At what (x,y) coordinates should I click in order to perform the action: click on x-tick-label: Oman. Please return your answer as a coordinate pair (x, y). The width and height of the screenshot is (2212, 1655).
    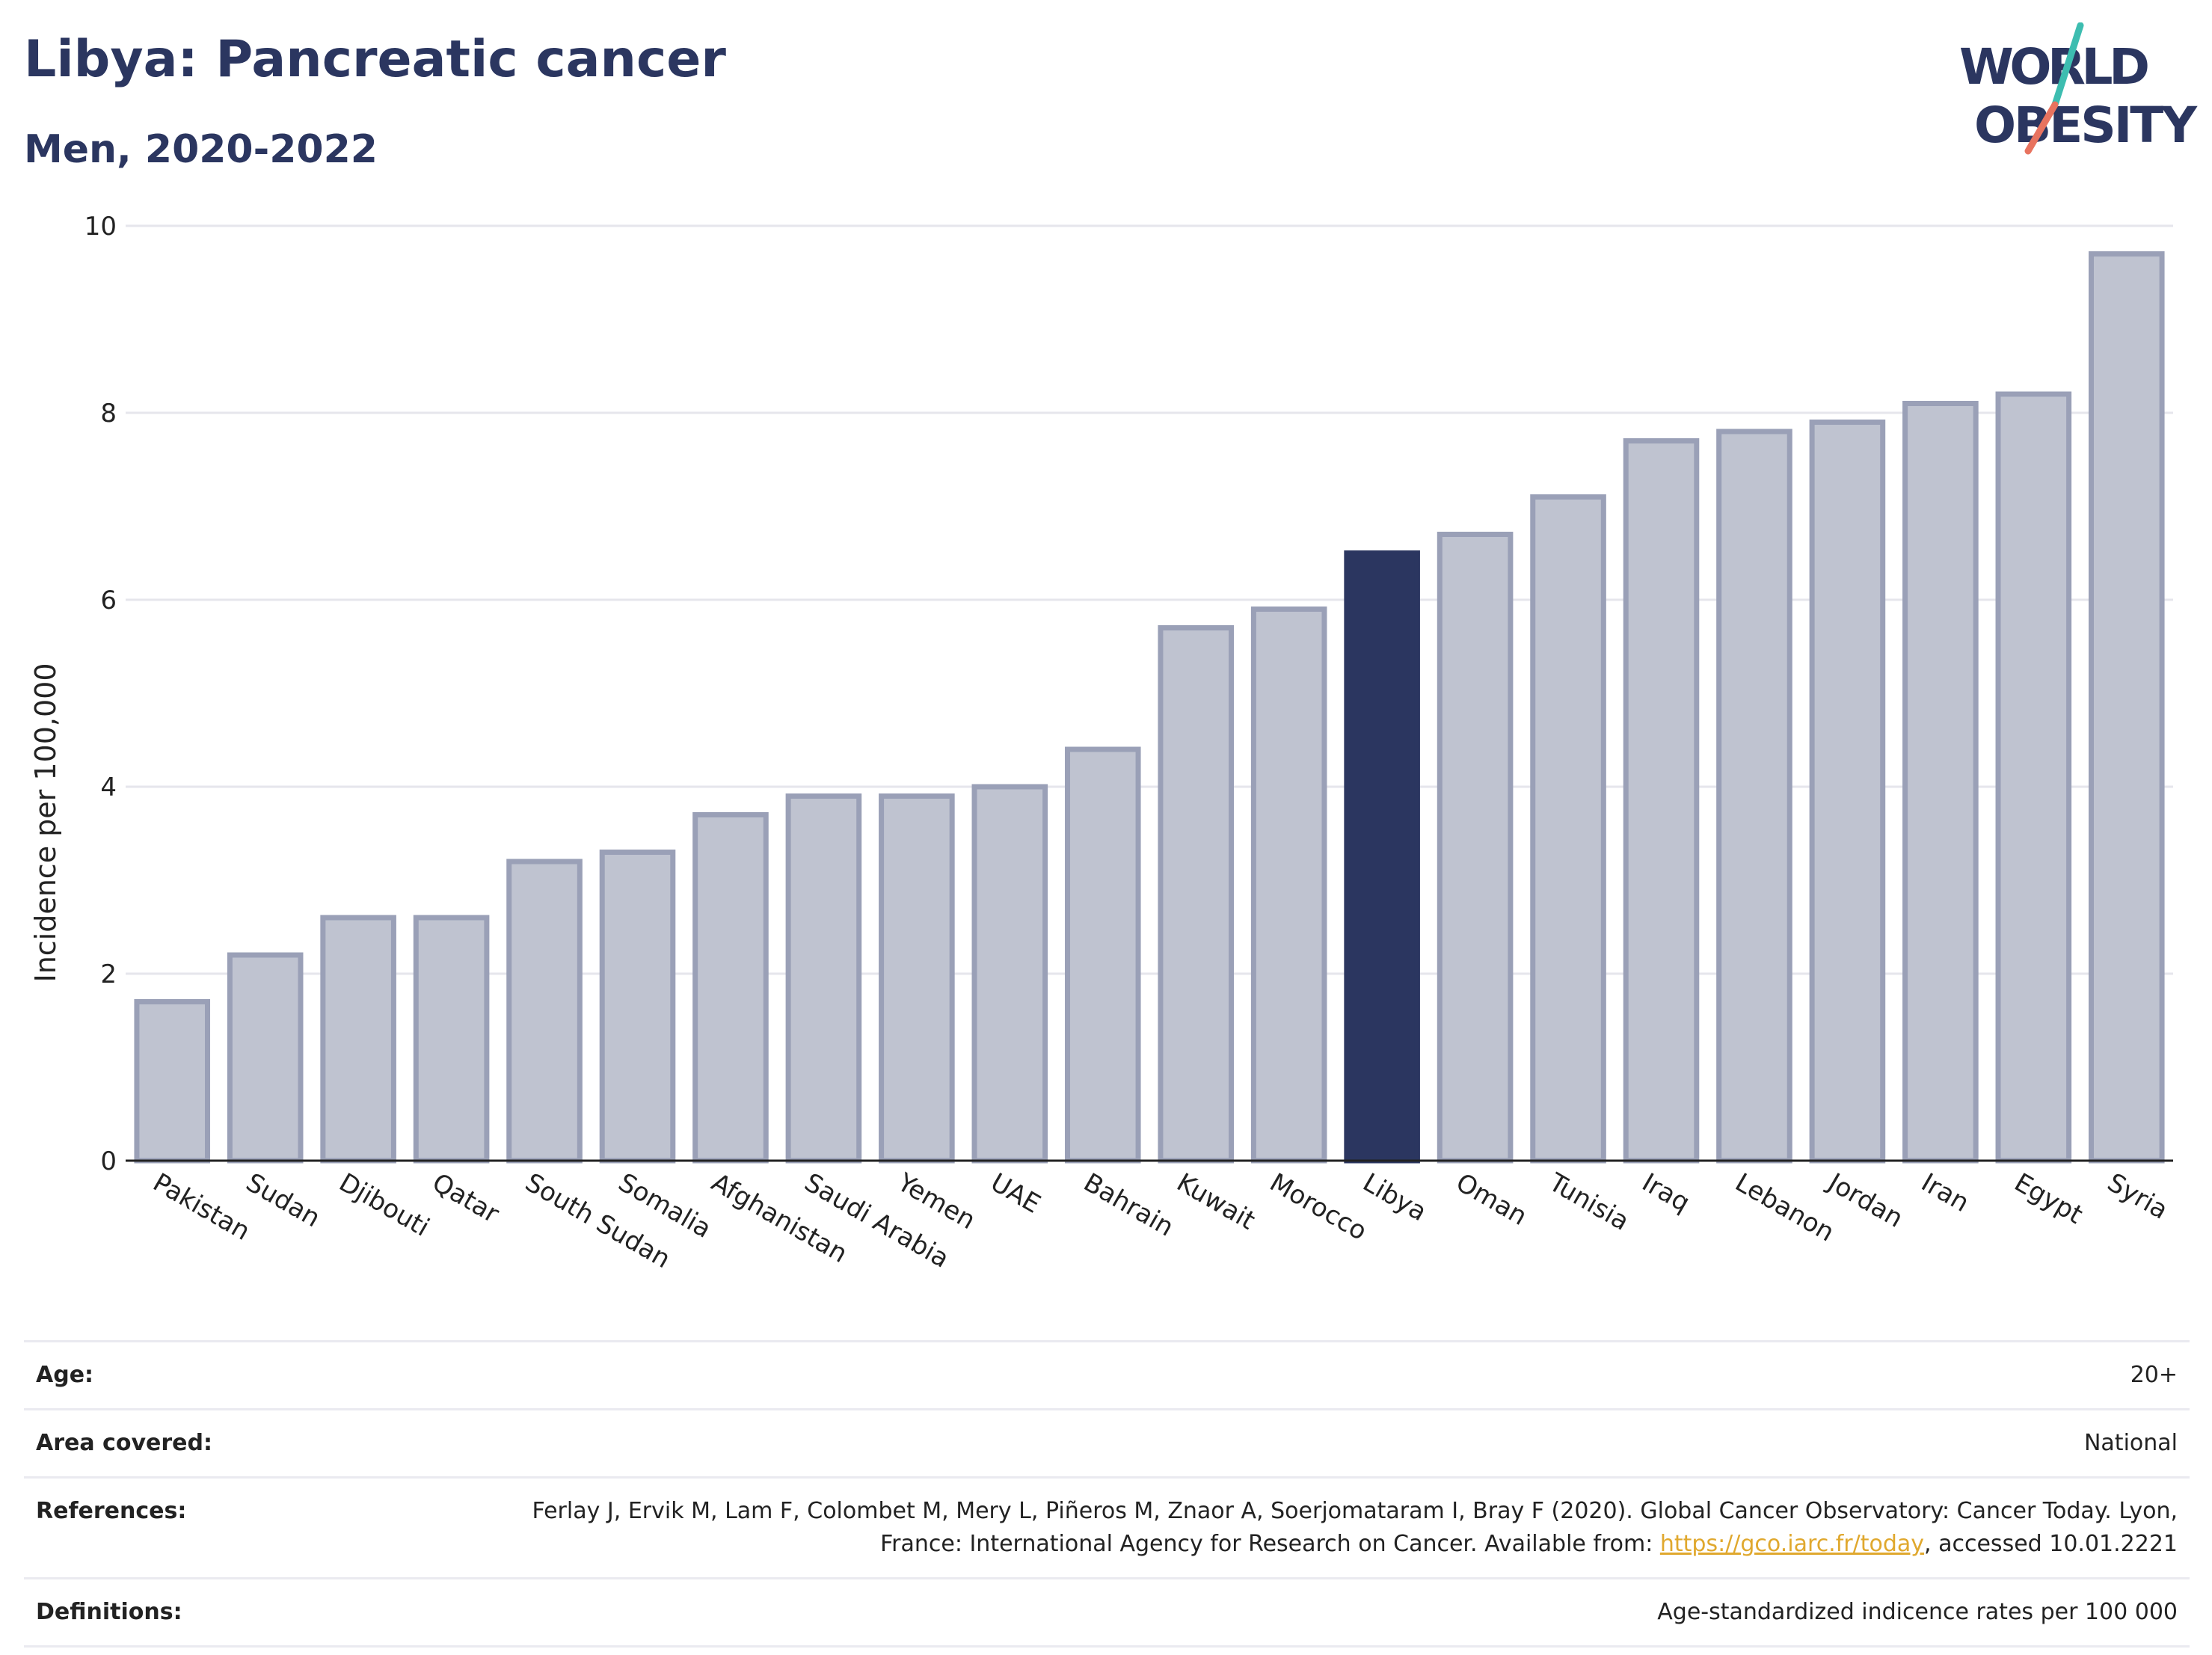
    Looking at the image, I should click on (1491, 1199).